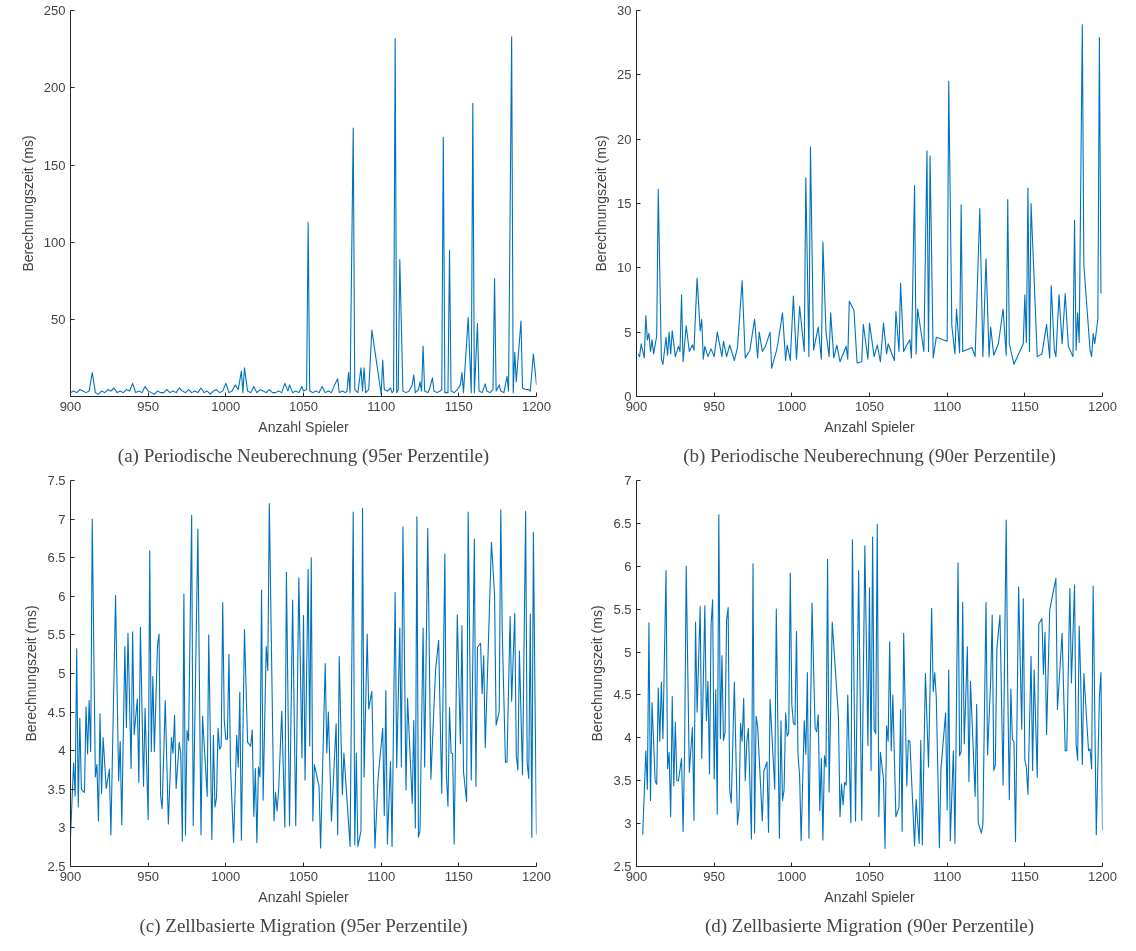  What do you see at coordinates (303, 925) in the screenshot?
I see `text: (c) Zellbasierte Migration (95er Perzentile)` at bounding box center [303, 925].